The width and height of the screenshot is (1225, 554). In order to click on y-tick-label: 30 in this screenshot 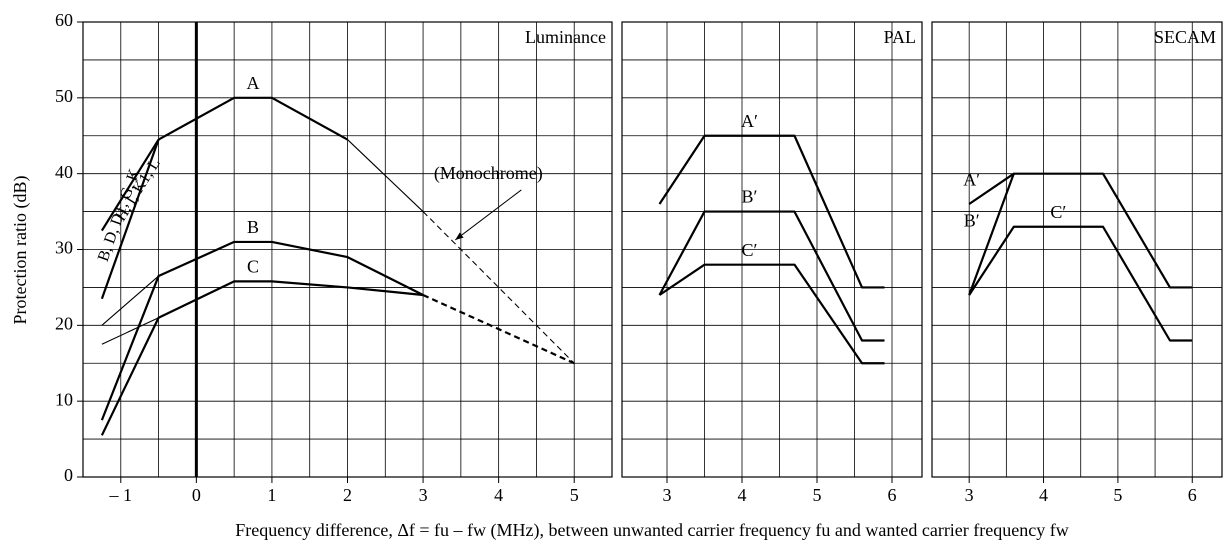, I will do `click(64, 248)`.